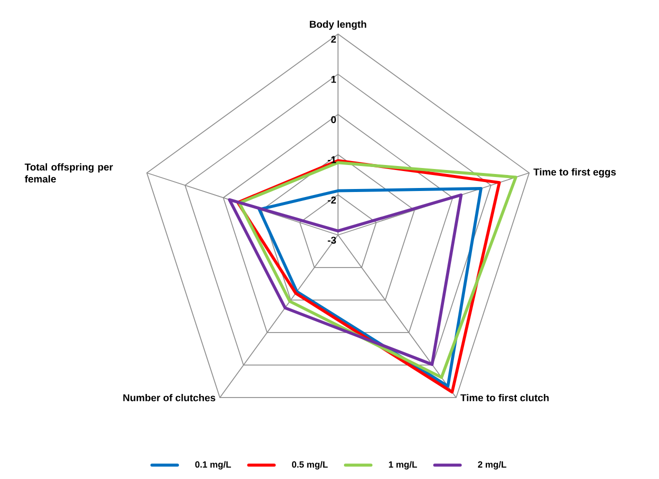  What do you see at coordinates (574, 173) in the screenshot?
I see `spoke-label: Time to first eggs` at bounding box center [574, 173].